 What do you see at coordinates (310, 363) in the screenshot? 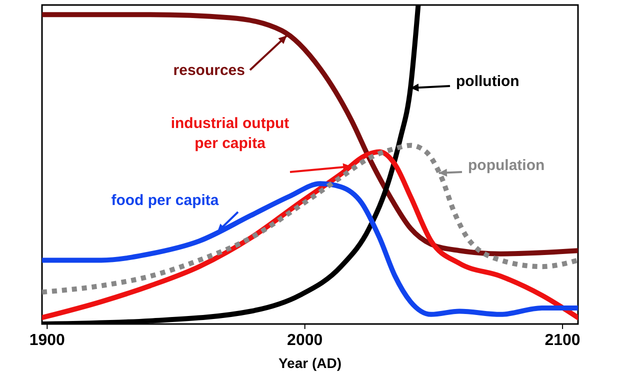
I see `x-axis-title: Year (AD)` at bounding box center [310, 363].